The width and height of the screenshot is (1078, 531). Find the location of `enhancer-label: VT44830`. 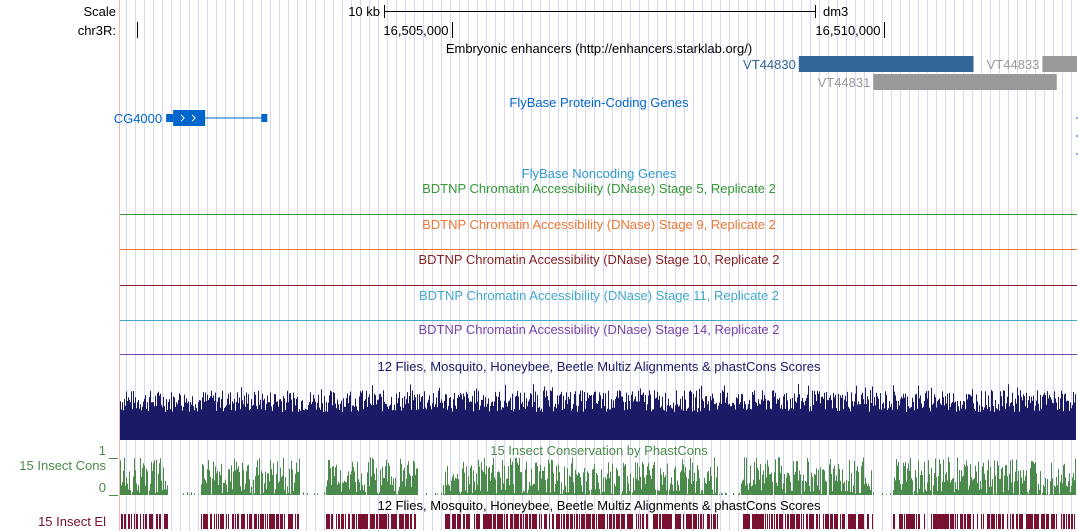

enhancer-label: VT44830 is located at coordinates (769, 64).